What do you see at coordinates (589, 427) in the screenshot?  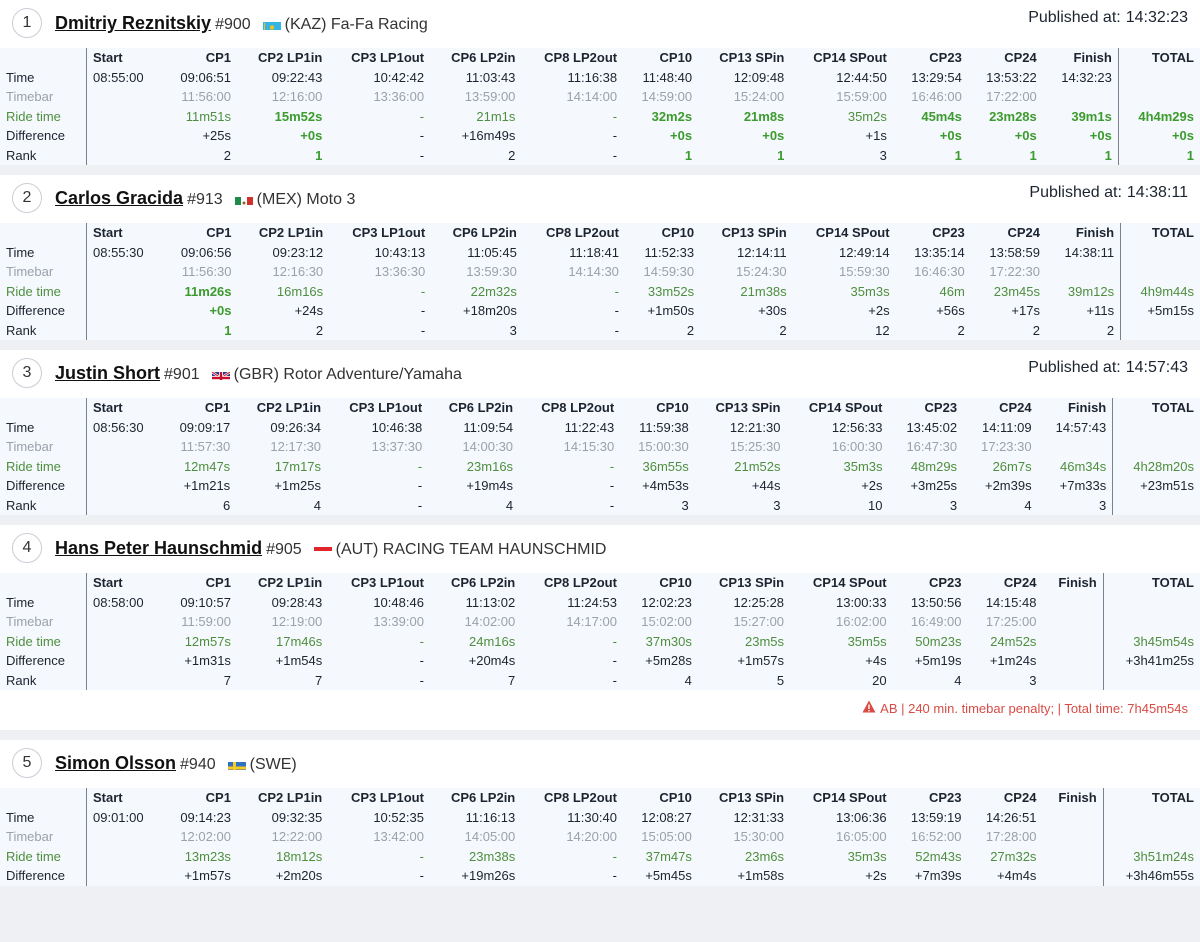 I see `time-cell-cp8: 11:22:43` at bounding box center [589, 427].